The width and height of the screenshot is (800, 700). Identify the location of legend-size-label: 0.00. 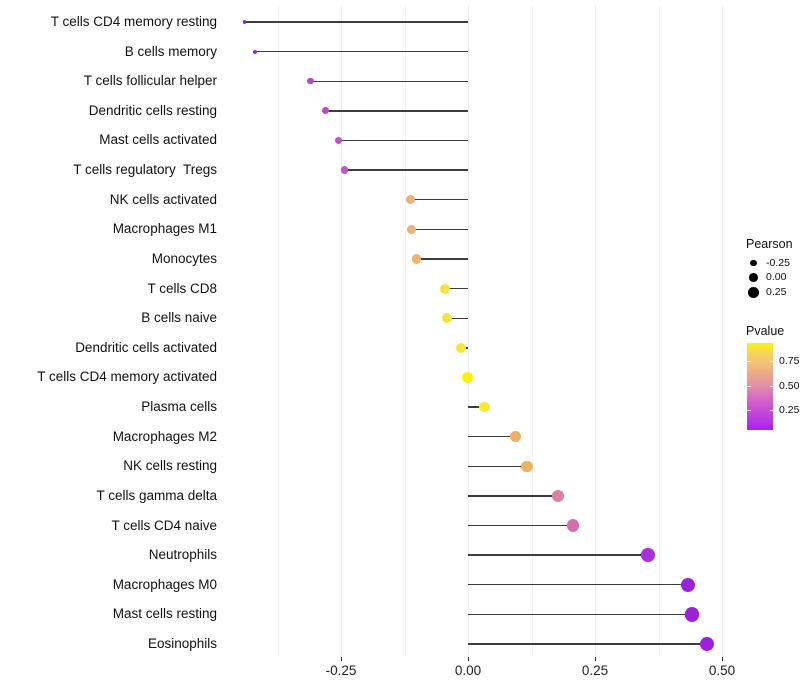
(776, 277).